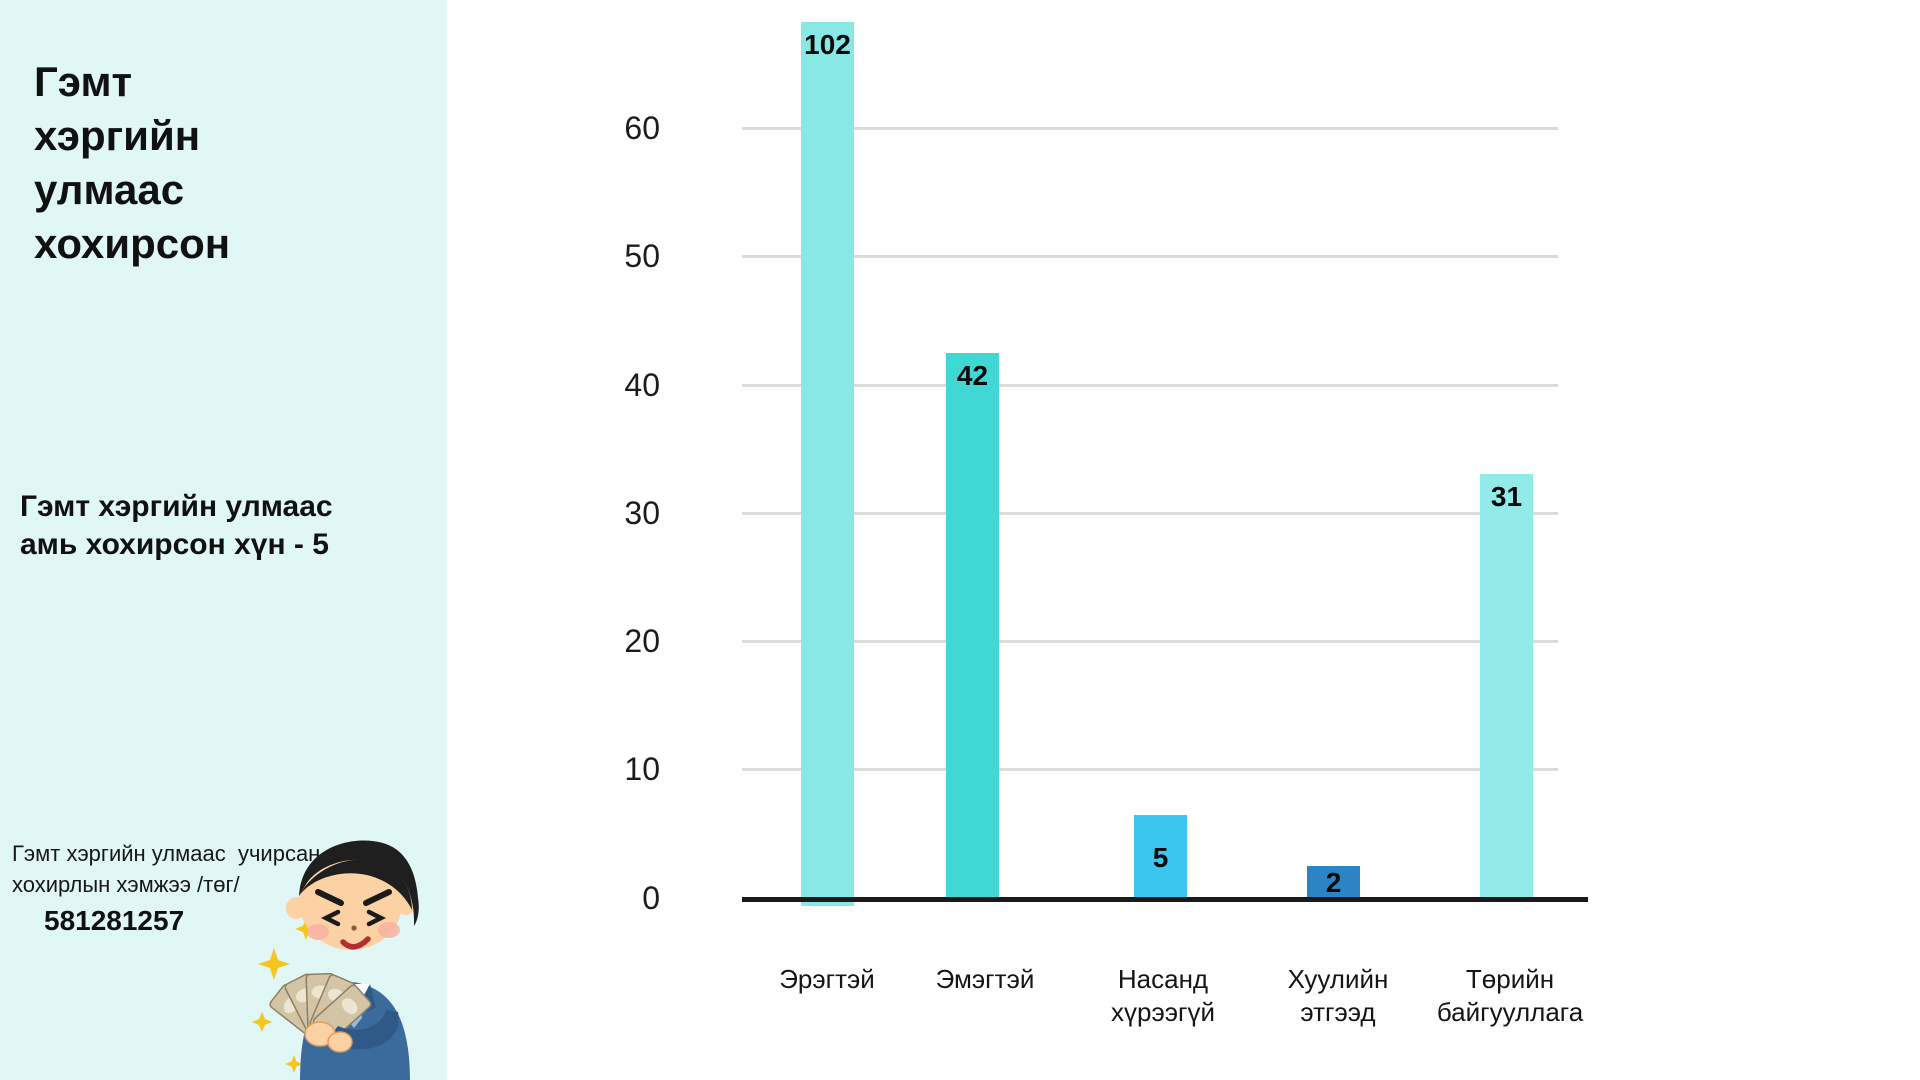 The image size is (1920, 1080). Describe the element at coordinates (642, 769) in the screenshot. I see `y-tick-10: 10` at that location.